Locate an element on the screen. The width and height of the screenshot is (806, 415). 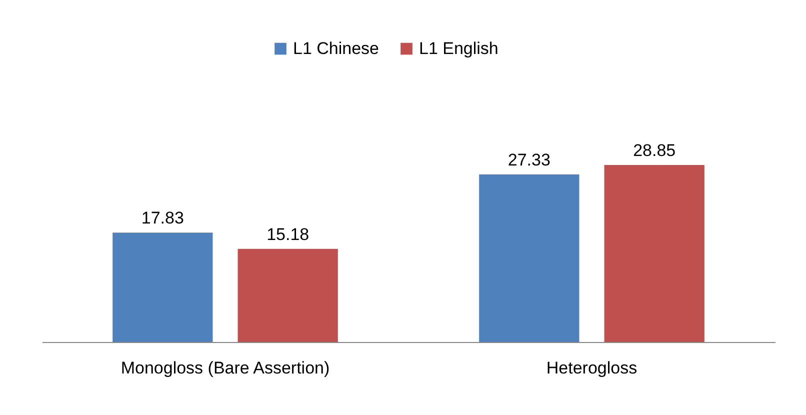
data-label: 15.18 is located at coordinates (288, 234).